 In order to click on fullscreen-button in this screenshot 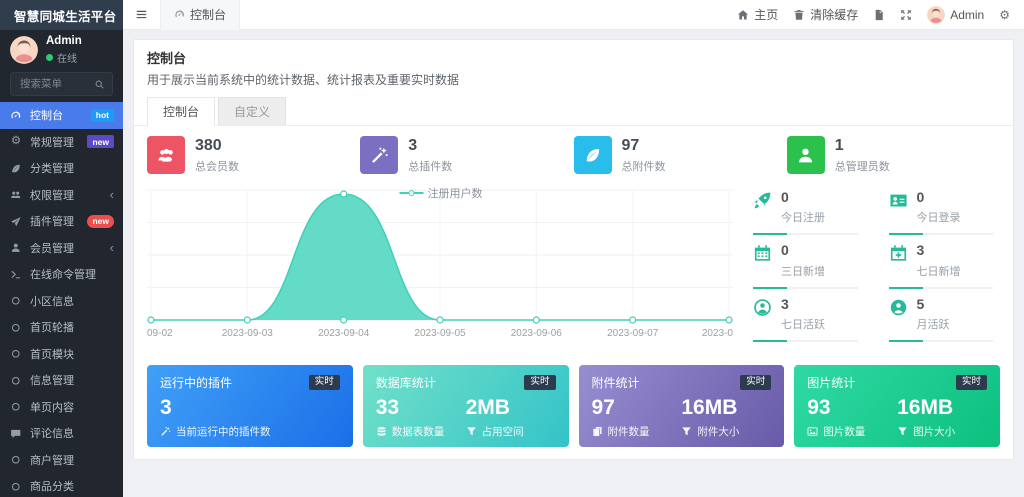, I will do `click(906, 15)`.